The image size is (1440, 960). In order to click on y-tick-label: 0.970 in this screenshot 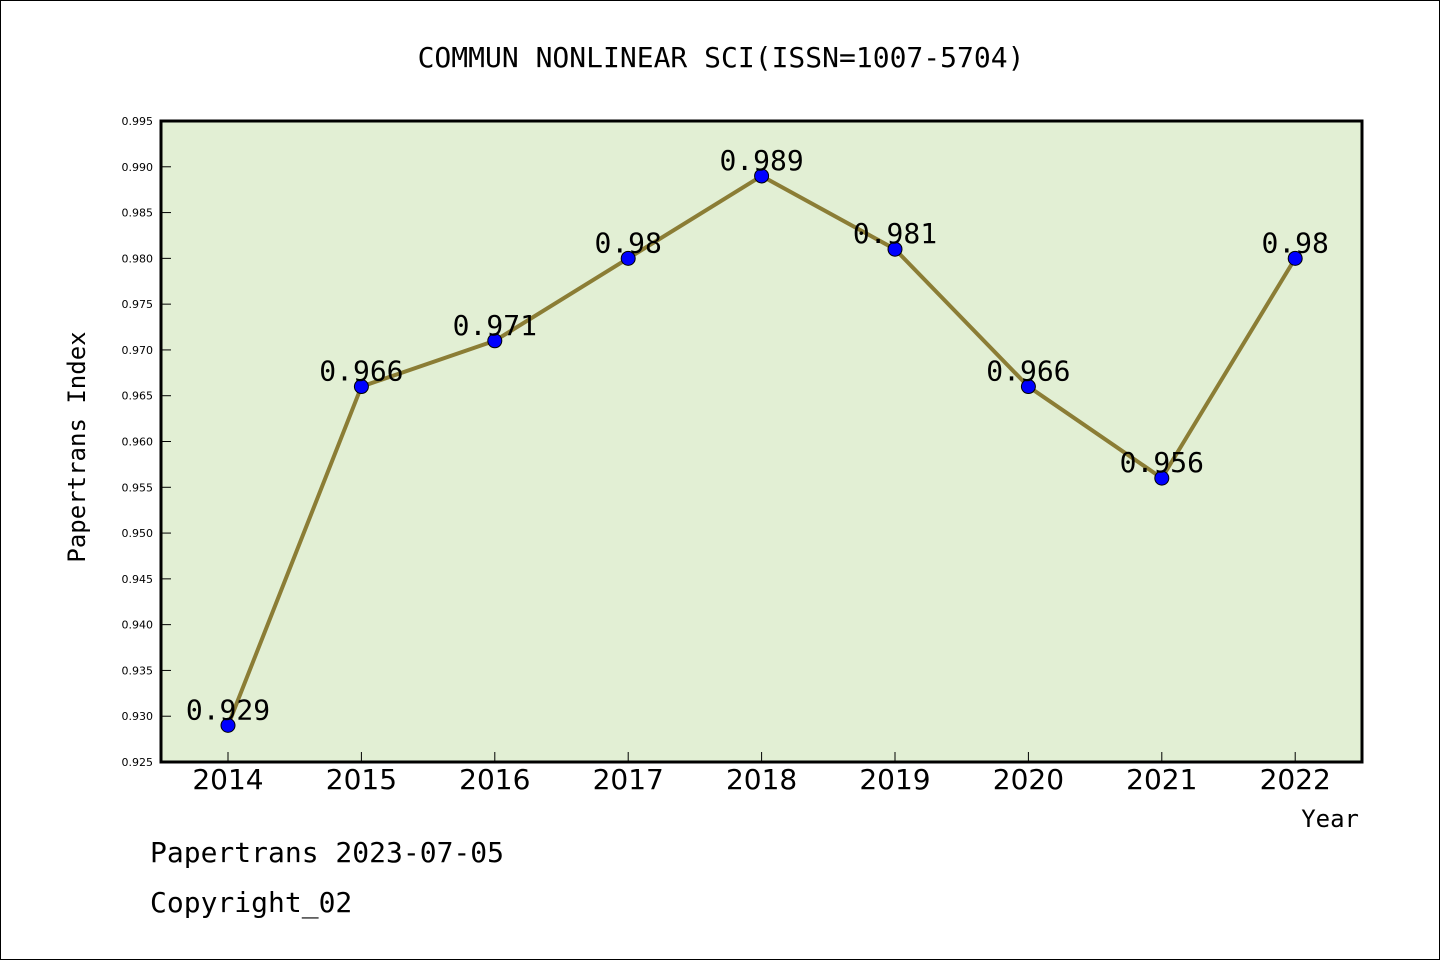, I will do `click(138, 350)`.